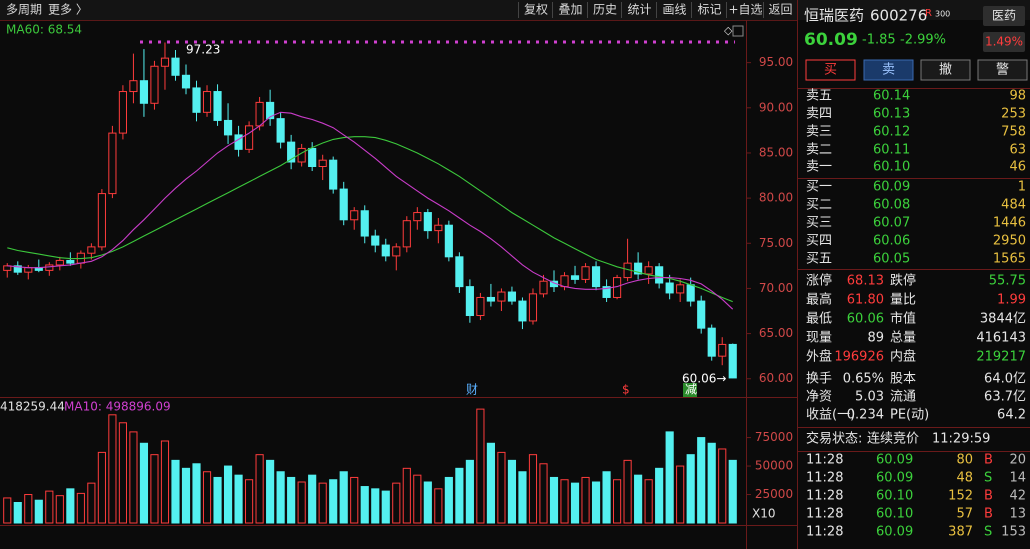 This screenshot has width=1030, height=549. What do you see at coordinates (1005, 397) in the screenshot?
I see `stat-value: 63.7亿` at bounding box center [1005, 397].